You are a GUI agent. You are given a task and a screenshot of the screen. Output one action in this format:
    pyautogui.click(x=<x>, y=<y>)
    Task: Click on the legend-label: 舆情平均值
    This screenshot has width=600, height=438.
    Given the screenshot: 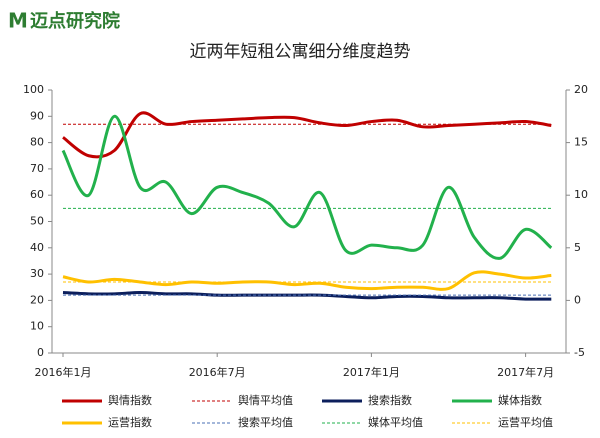 What is the action you would take?
    pyautogui.click(x=265, y=400)
    